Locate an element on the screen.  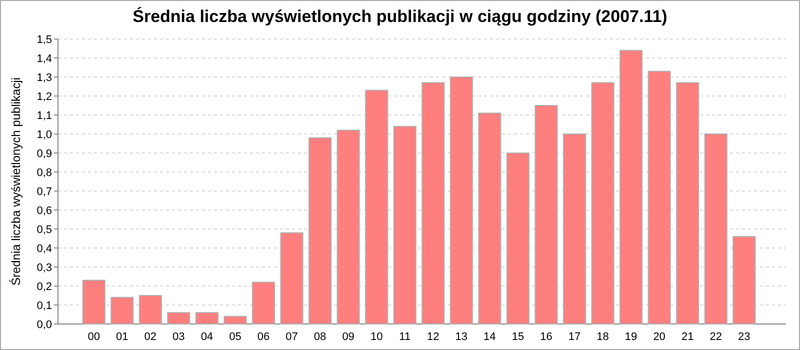
x-tick-label: 15 is located at coordinates (518, 337).